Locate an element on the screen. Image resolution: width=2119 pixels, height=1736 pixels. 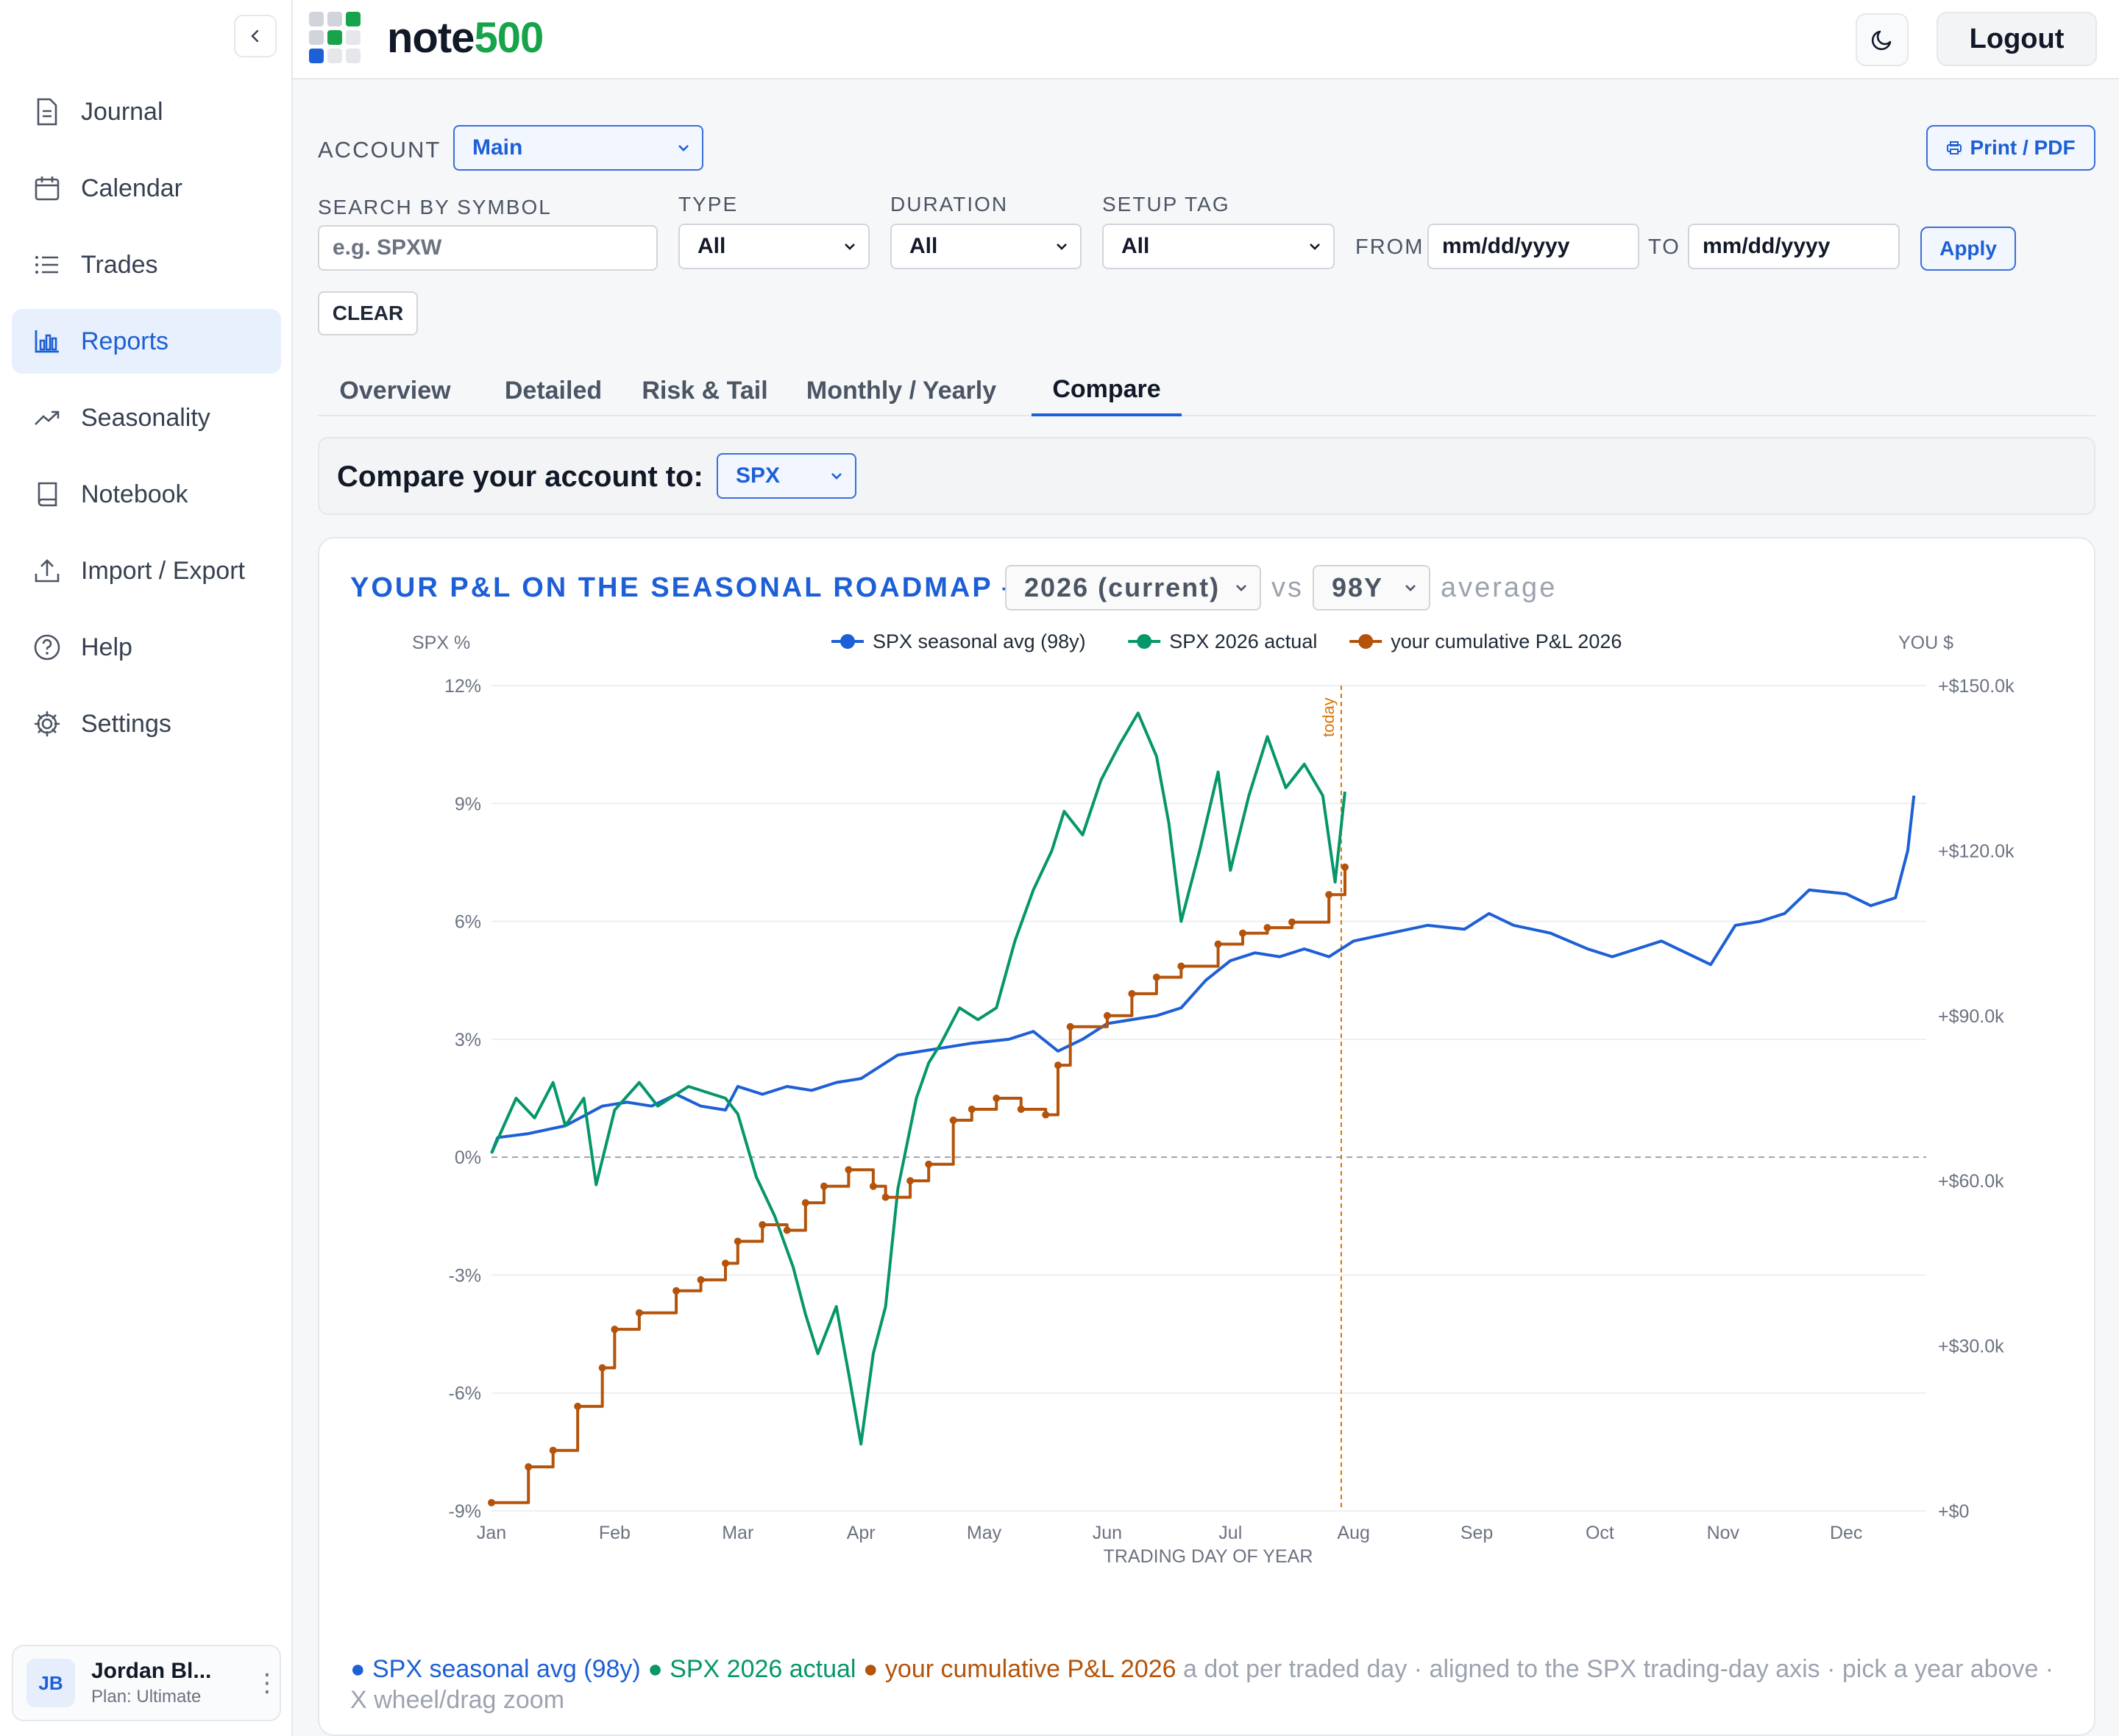
calendar-icon is located at coordinates (47, 188).